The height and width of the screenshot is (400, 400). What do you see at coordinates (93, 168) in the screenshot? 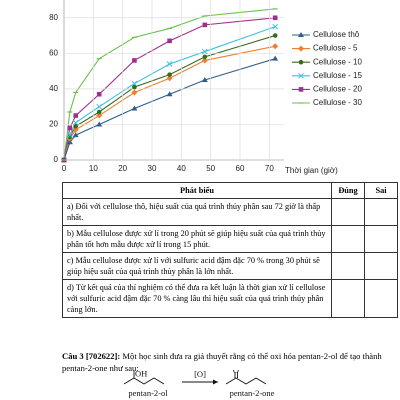
I see `x-tick-label: 10` at bounding box center [93, 168].